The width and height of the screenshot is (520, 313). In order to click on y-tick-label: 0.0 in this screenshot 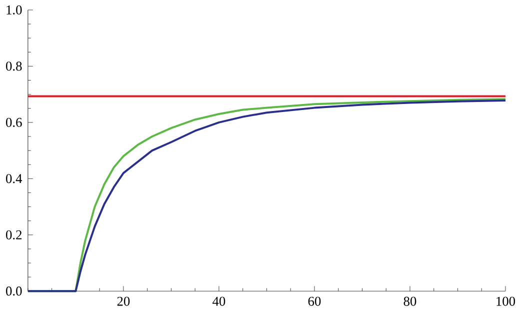, I will do `click(14, 291)`.